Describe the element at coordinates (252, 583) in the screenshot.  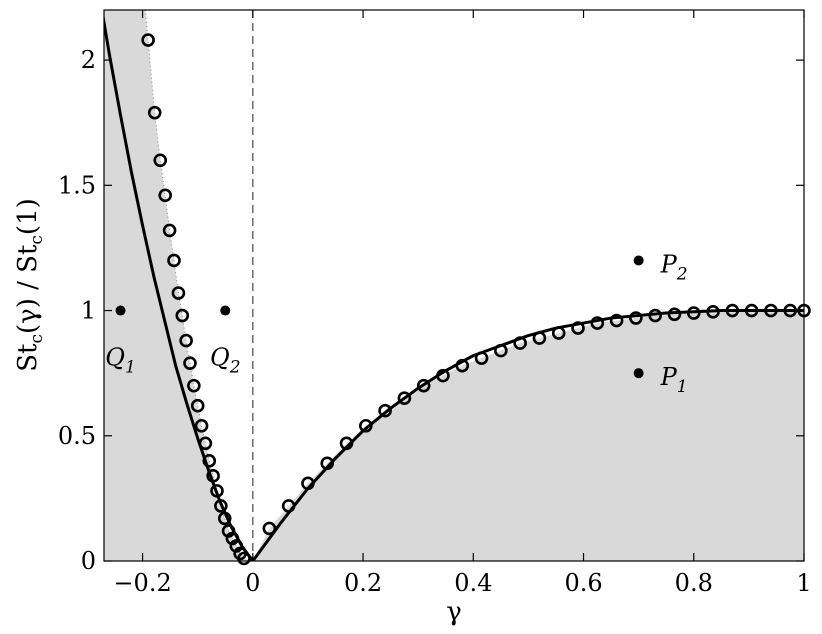
I see `x-tick-label: 0` at that location.